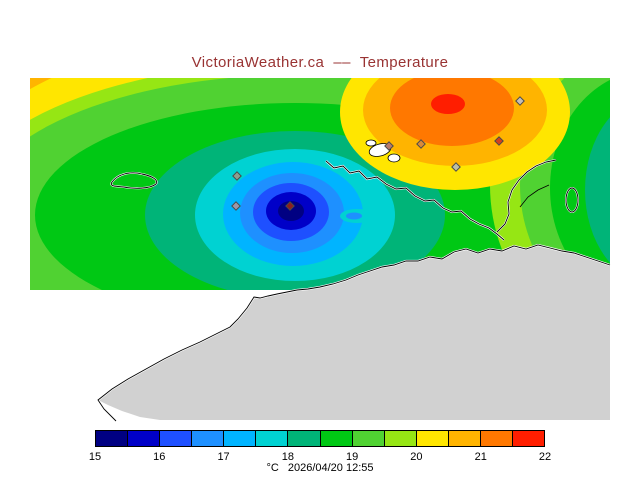 This screenshot has height=480, width=640. I want to click on offshore-island-outline, so click(134, 180).